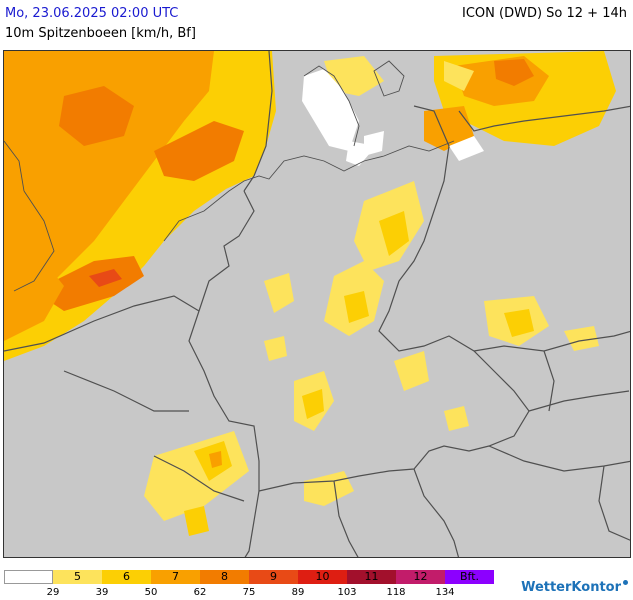 The height and width of the screenshot is (600, 633). What do you see at coordinates (126, 577) in the screenshot?
I see `legend-bin-2: 6` at bounding box center [126, 577].